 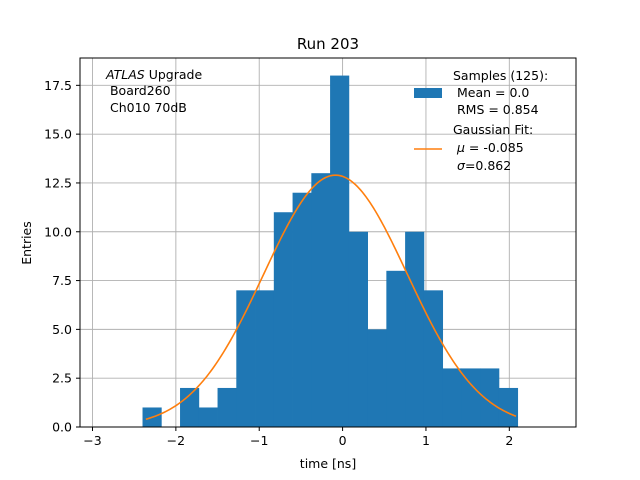 What do you see at coordinates (62, 280) in the screenshot?
I see `y-tick-label: 7.5` at bounding box center [62, 280].